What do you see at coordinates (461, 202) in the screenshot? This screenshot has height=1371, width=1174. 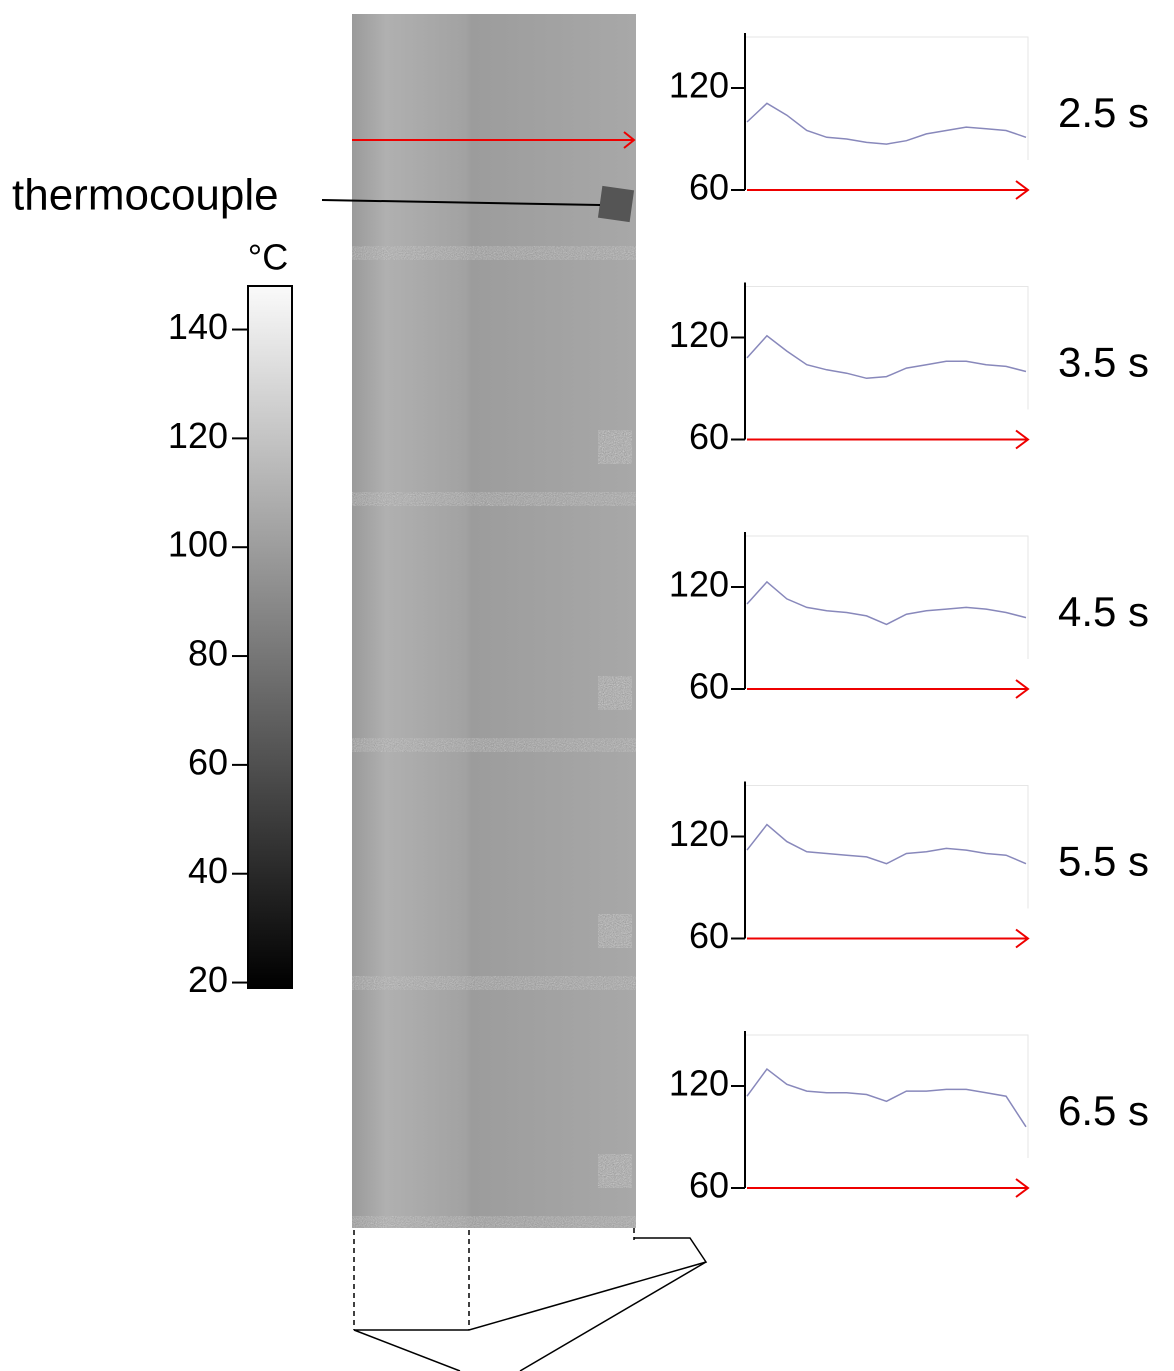 I see `leader-line` at bounding box center [461, 202].